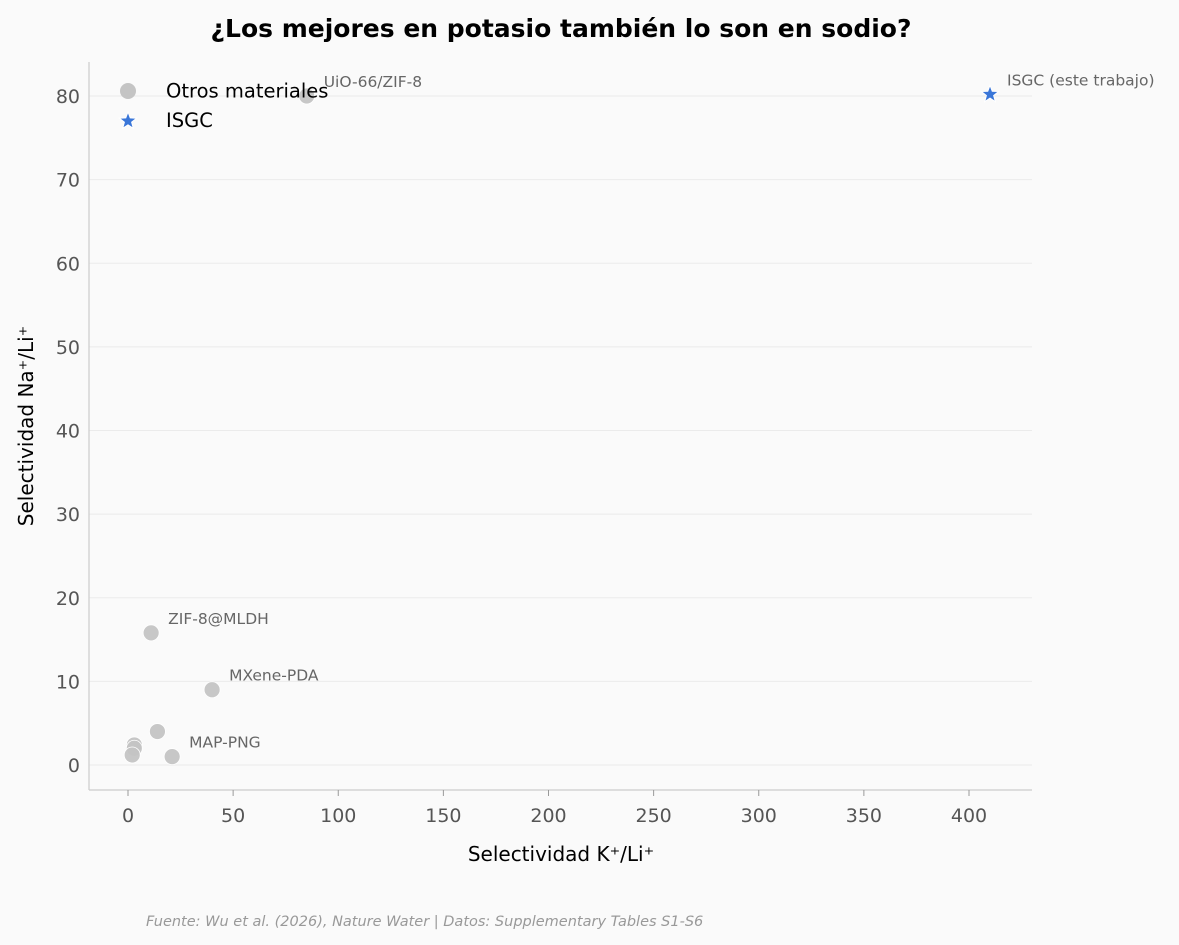  What do you see at coordinates (218, 619) in the screenshot?
I see `point-label: ZIF-8@MLDH` at bounding box center [218, 619].